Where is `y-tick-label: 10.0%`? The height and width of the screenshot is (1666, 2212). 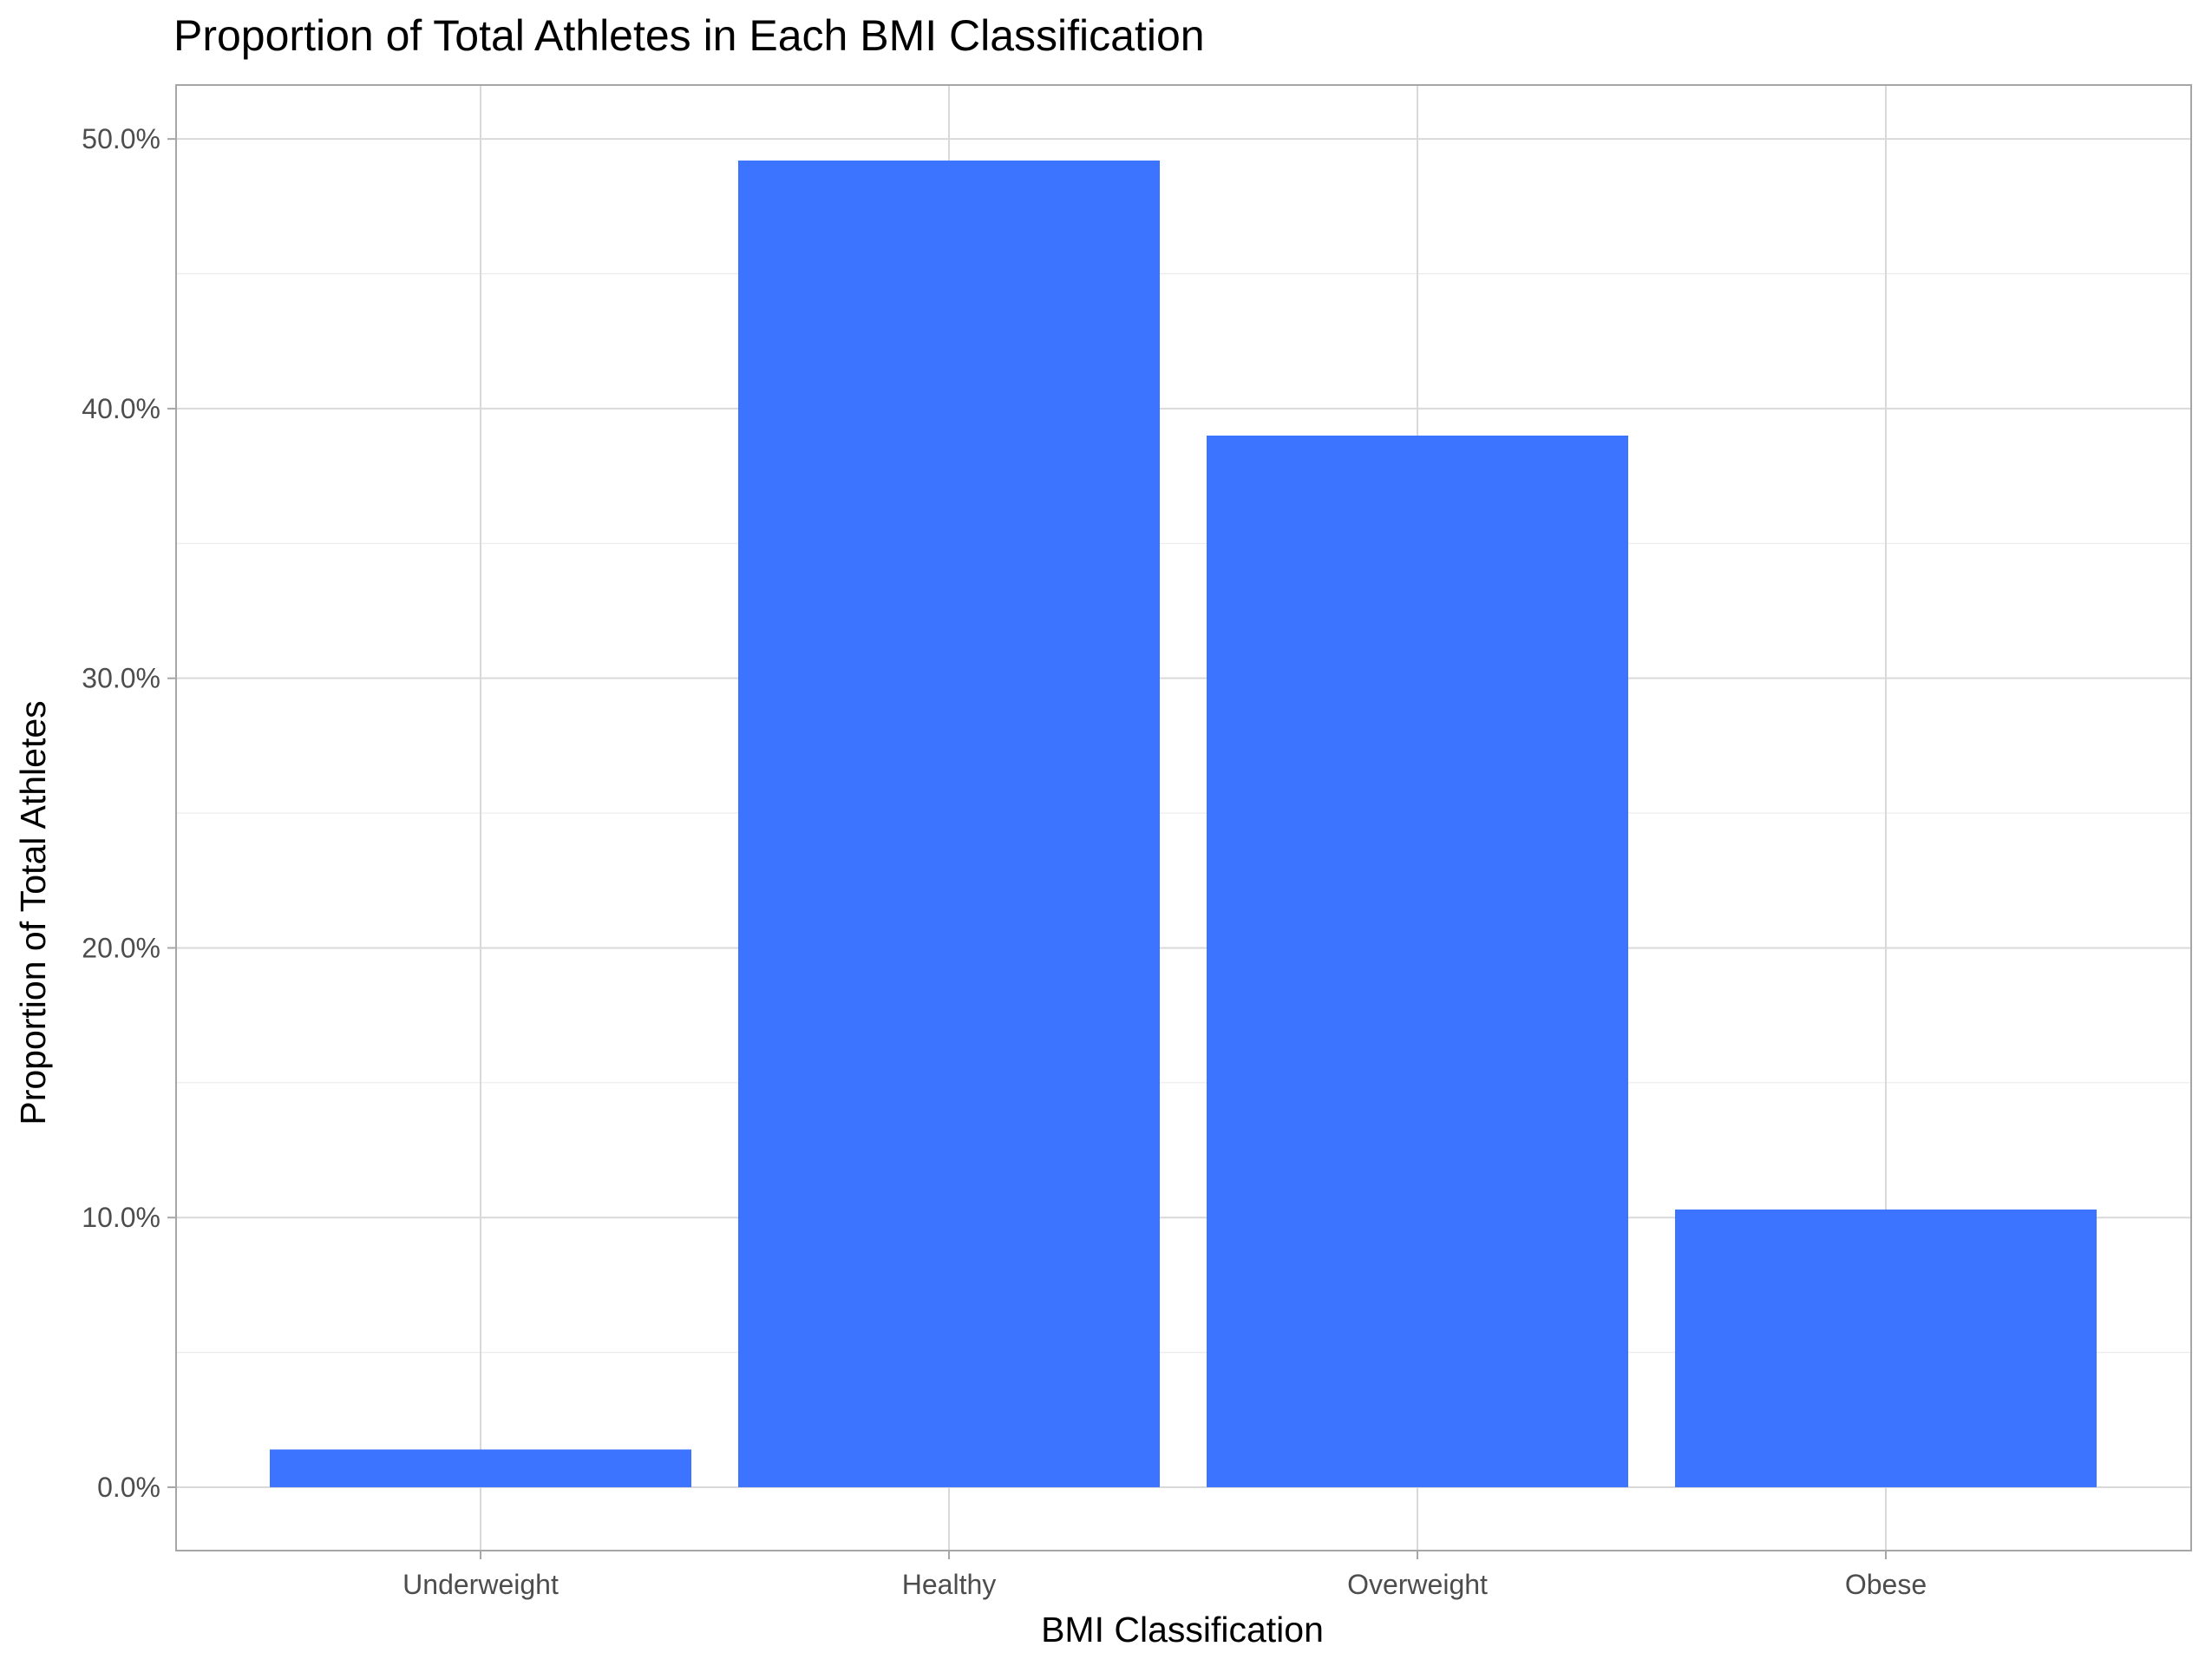
y-tick-label: 10.0% is located at coordinates (121, 1217).